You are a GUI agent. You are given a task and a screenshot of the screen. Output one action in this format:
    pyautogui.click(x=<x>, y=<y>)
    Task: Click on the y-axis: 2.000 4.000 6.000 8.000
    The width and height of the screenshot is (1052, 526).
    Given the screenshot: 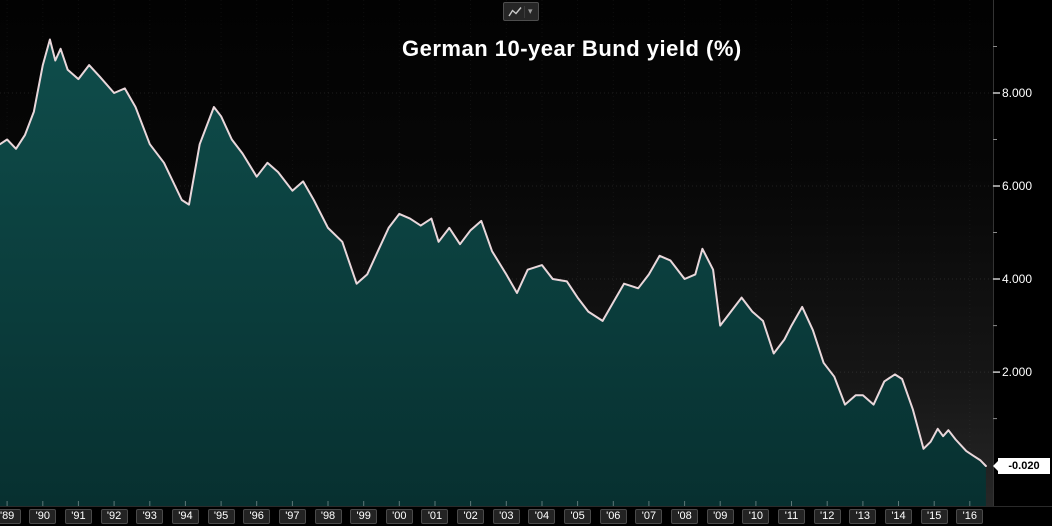 What is the action you would take?
    pyautogui.click(x=1022, y=253)
    